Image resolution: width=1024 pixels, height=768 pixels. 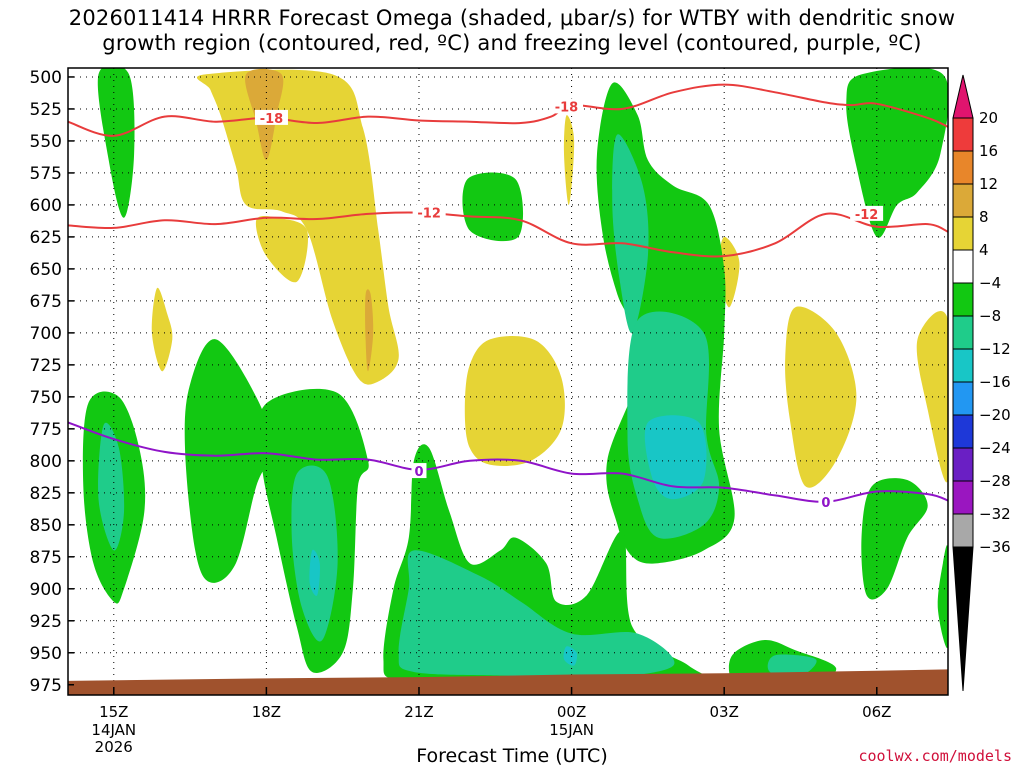 I want to click on colorbar-label-7: −12, so click(x=995, y=349).